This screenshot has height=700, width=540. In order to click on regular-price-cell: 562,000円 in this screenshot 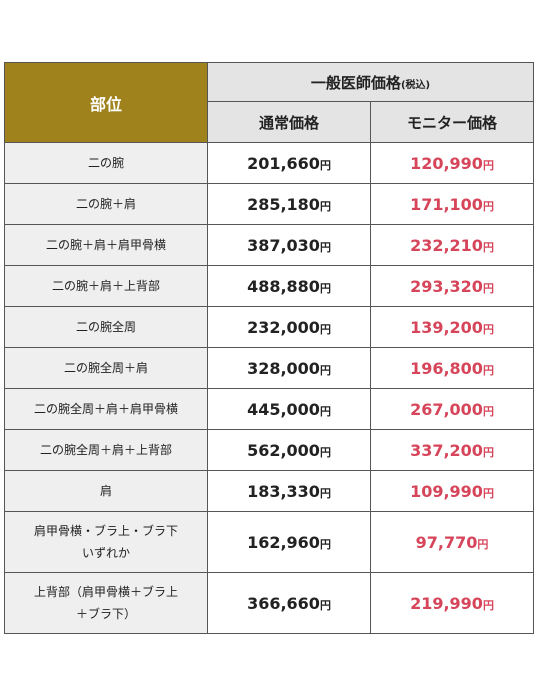, I will do `click(289, 450)`.